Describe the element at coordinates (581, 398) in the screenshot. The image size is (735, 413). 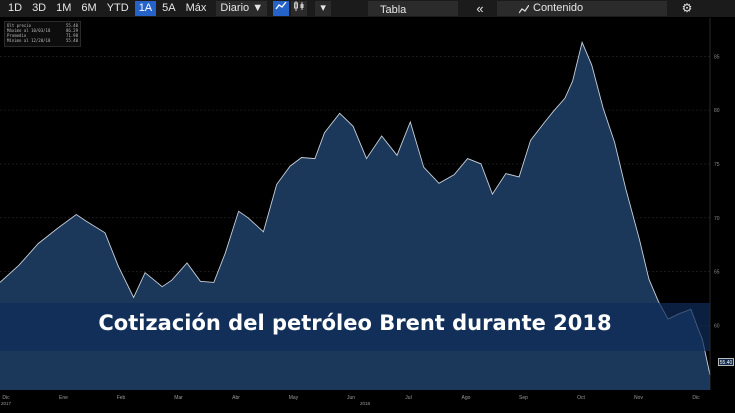
I see `x-tick-label: Oct` at that location.